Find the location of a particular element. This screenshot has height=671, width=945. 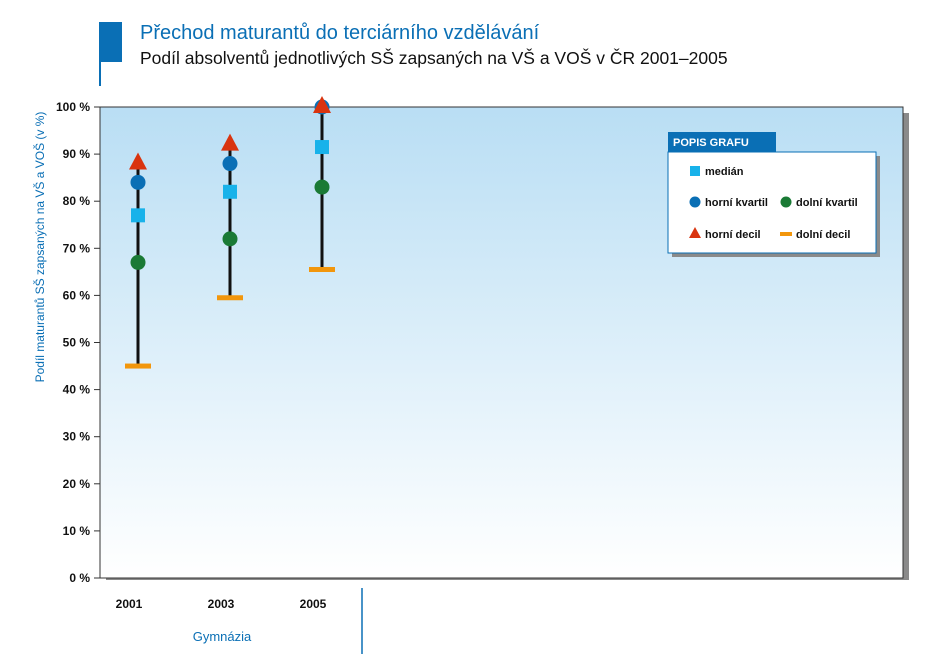

y-tick-label: 40 % is located at coordinates (77, 390).